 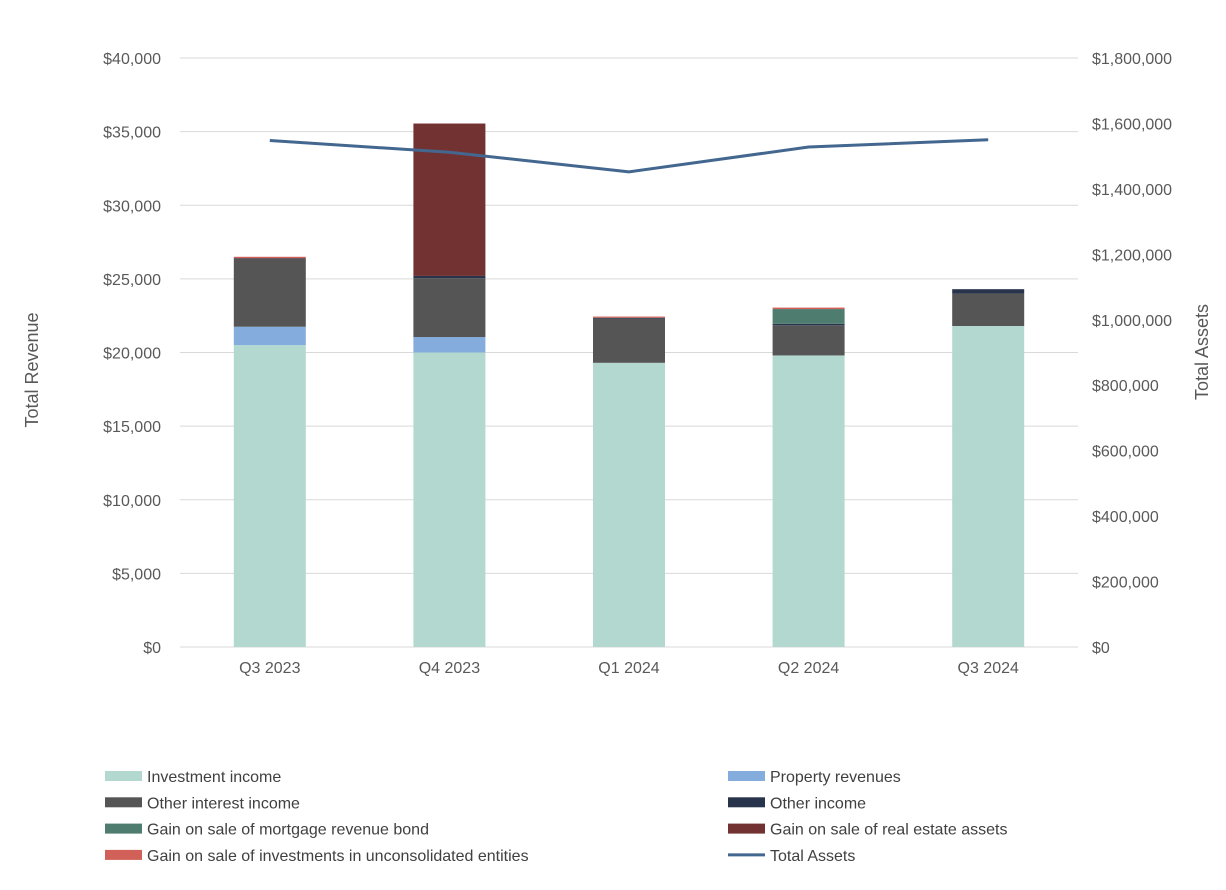 I want to click on legend-swatch-gain-on-sale-of-investments-in-unconsolidated-entities, so click(x=123, y=854).